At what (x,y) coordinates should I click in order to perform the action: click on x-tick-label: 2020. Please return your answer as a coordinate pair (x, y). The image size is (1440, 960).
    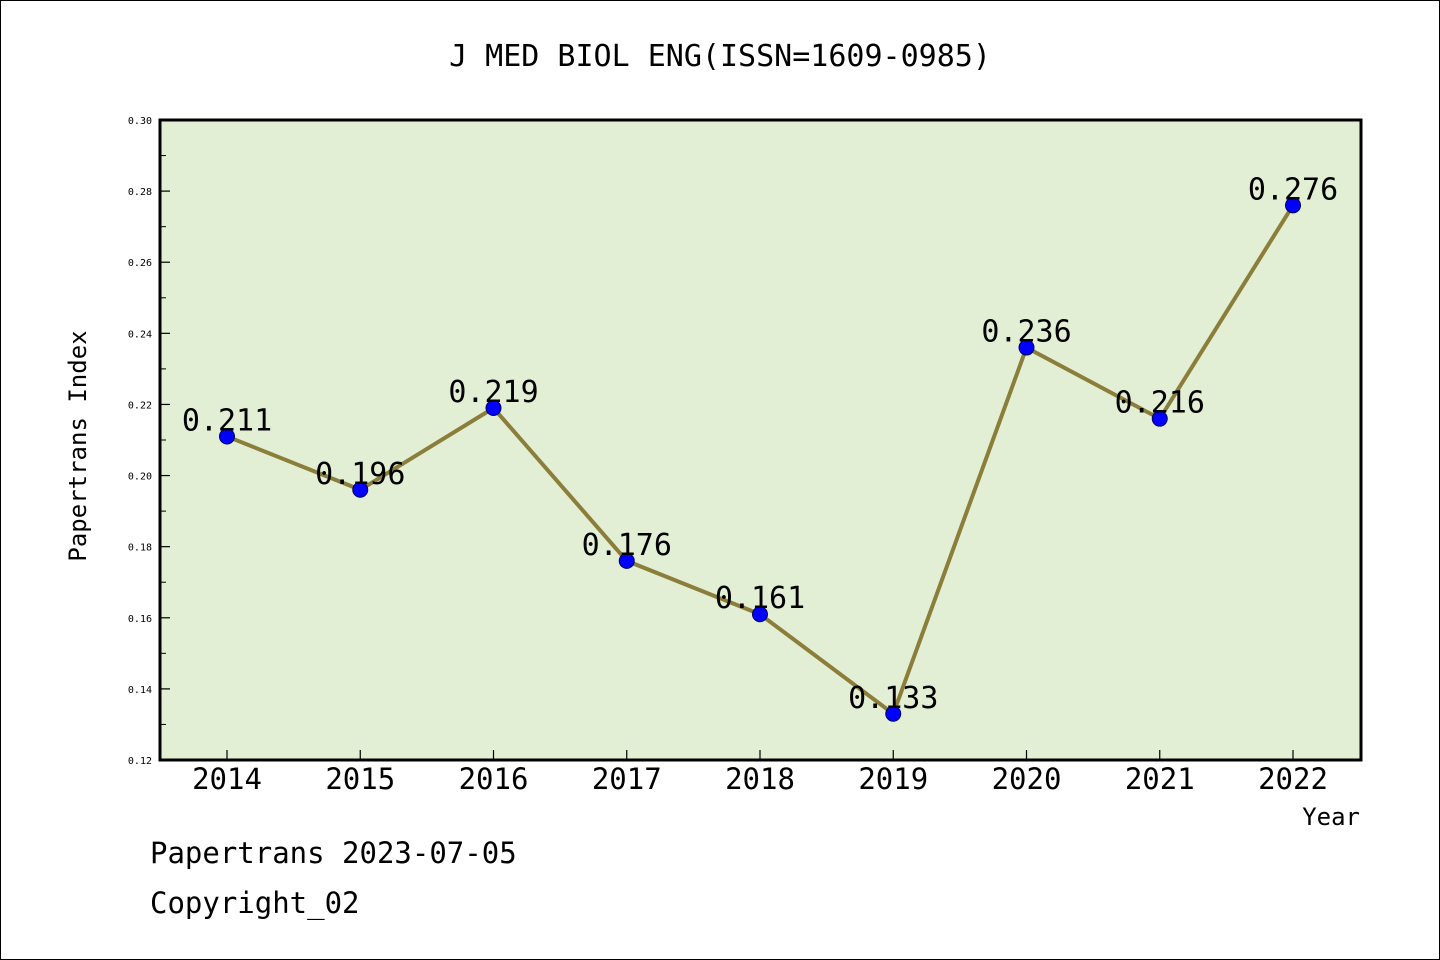
    Looking at the image, I should click on (1027, 779).